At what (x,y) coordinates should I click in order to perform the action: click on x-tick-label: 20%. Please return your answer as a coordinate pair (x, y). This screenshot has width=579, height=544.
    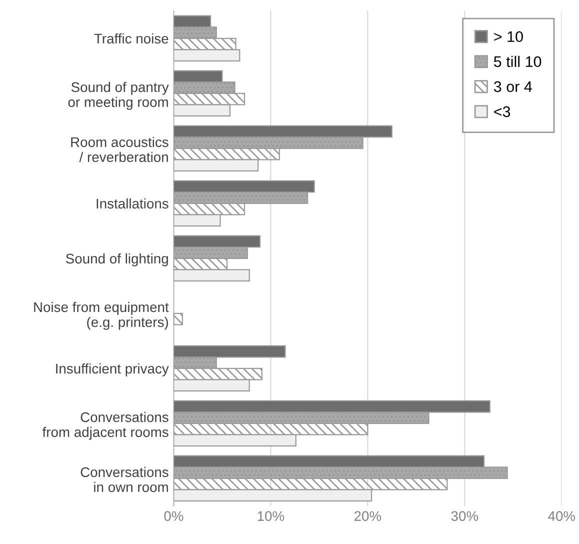
    Looking at the image, I should click on (368, 516).